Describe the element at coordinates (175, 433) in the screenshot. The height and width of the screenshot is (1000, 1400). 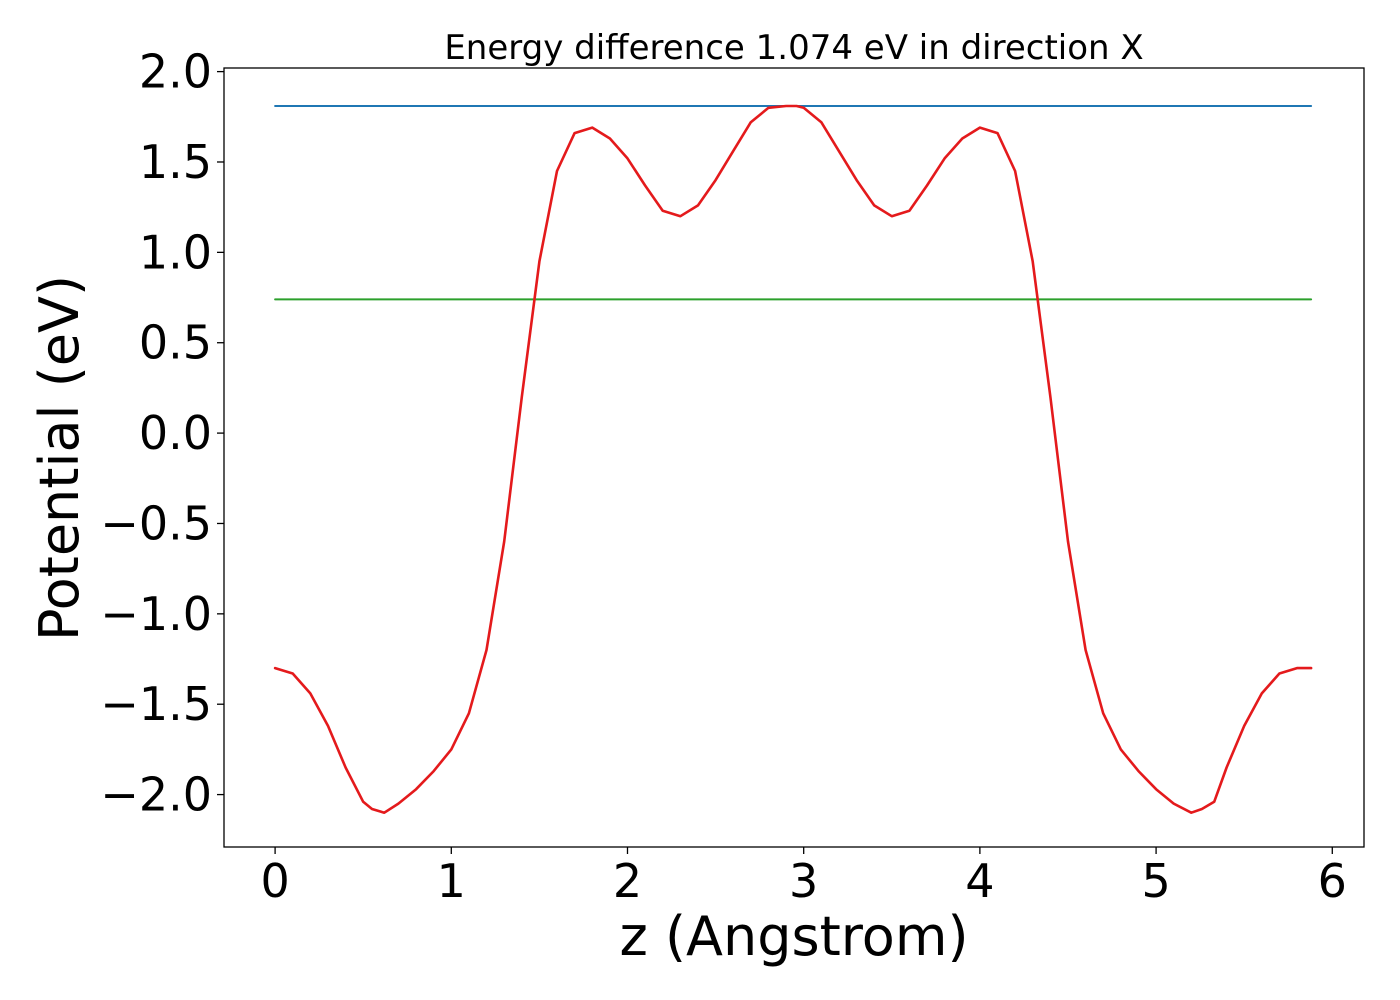
I see `y-tick-label: 0.0` at that location.